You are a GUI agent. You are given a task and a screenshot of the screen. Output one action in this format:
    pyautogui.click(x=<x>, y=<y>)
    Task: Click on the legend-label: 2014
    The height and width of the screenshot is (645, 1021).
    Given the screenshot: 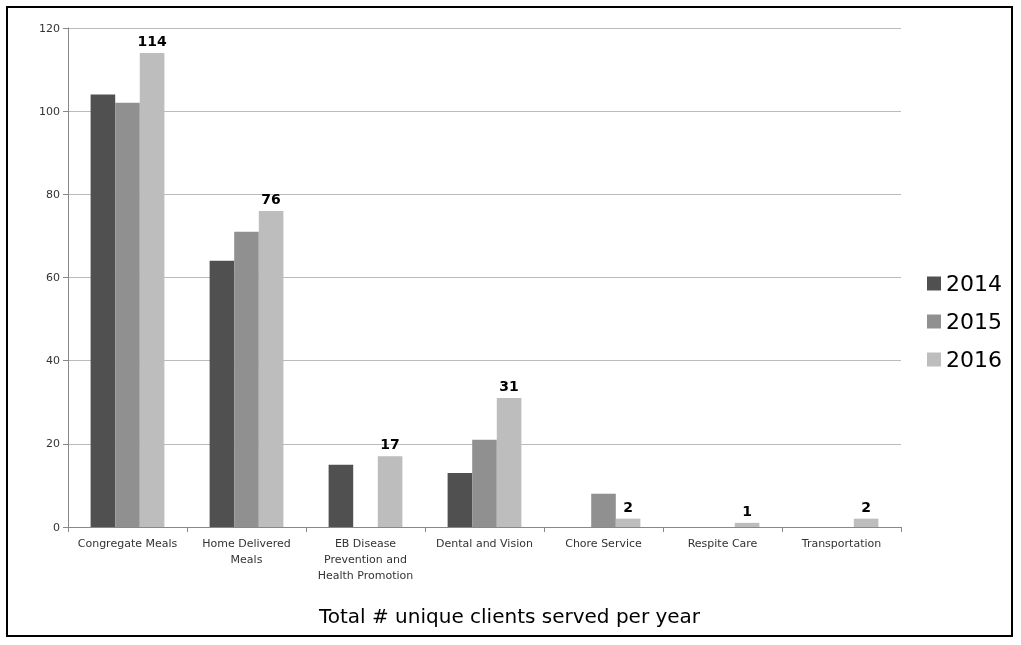 What is the action you would take?
    pyautogui.click(x=974, y=283)
    